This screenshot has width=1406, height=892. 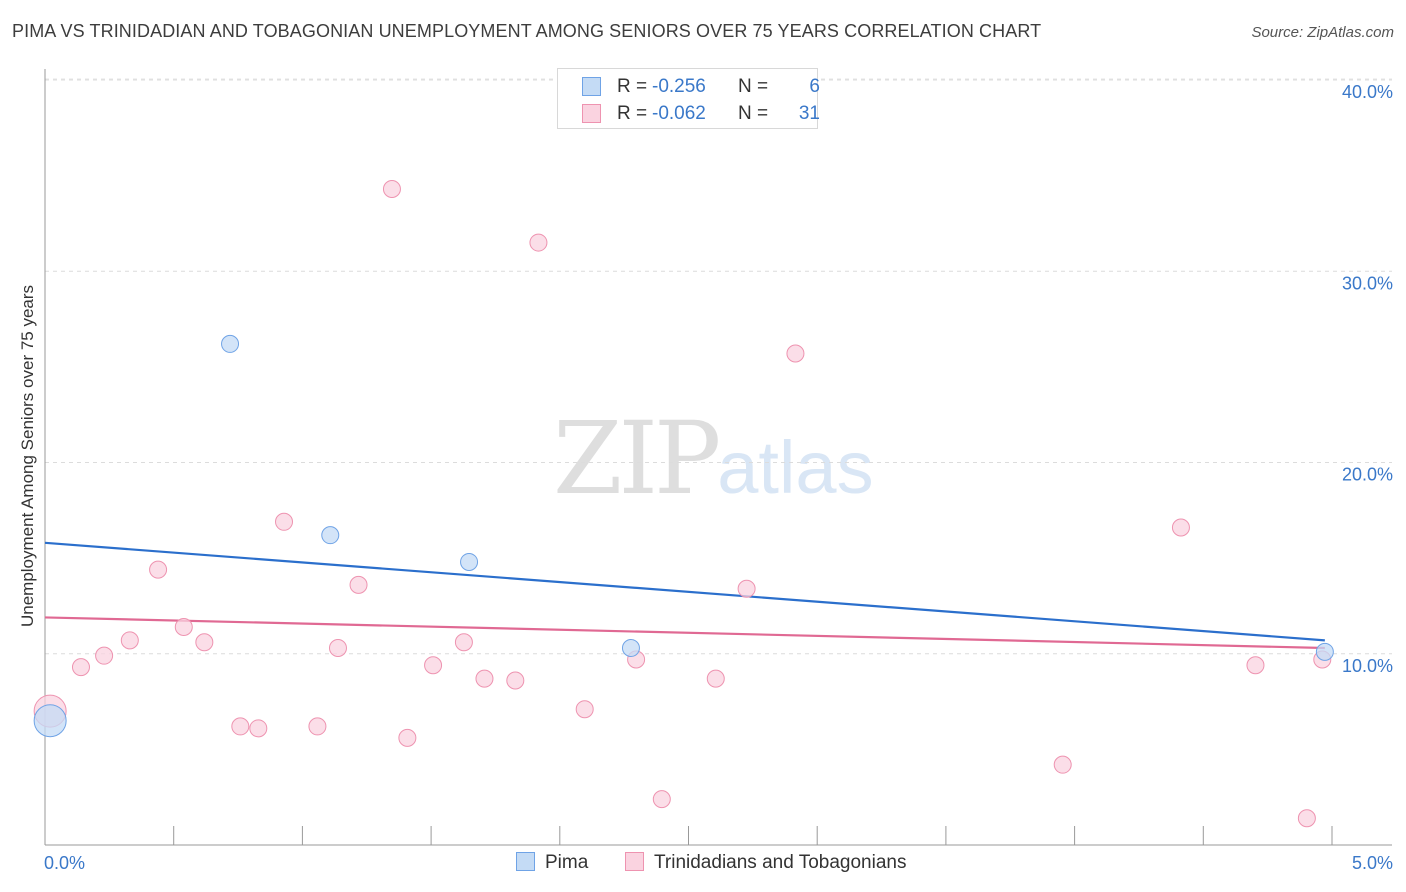 What do you see at coordinates (1367, 92) in the screenshot?
I see `y-tick-label: 40.0%` at bounding box center [1367, 92].